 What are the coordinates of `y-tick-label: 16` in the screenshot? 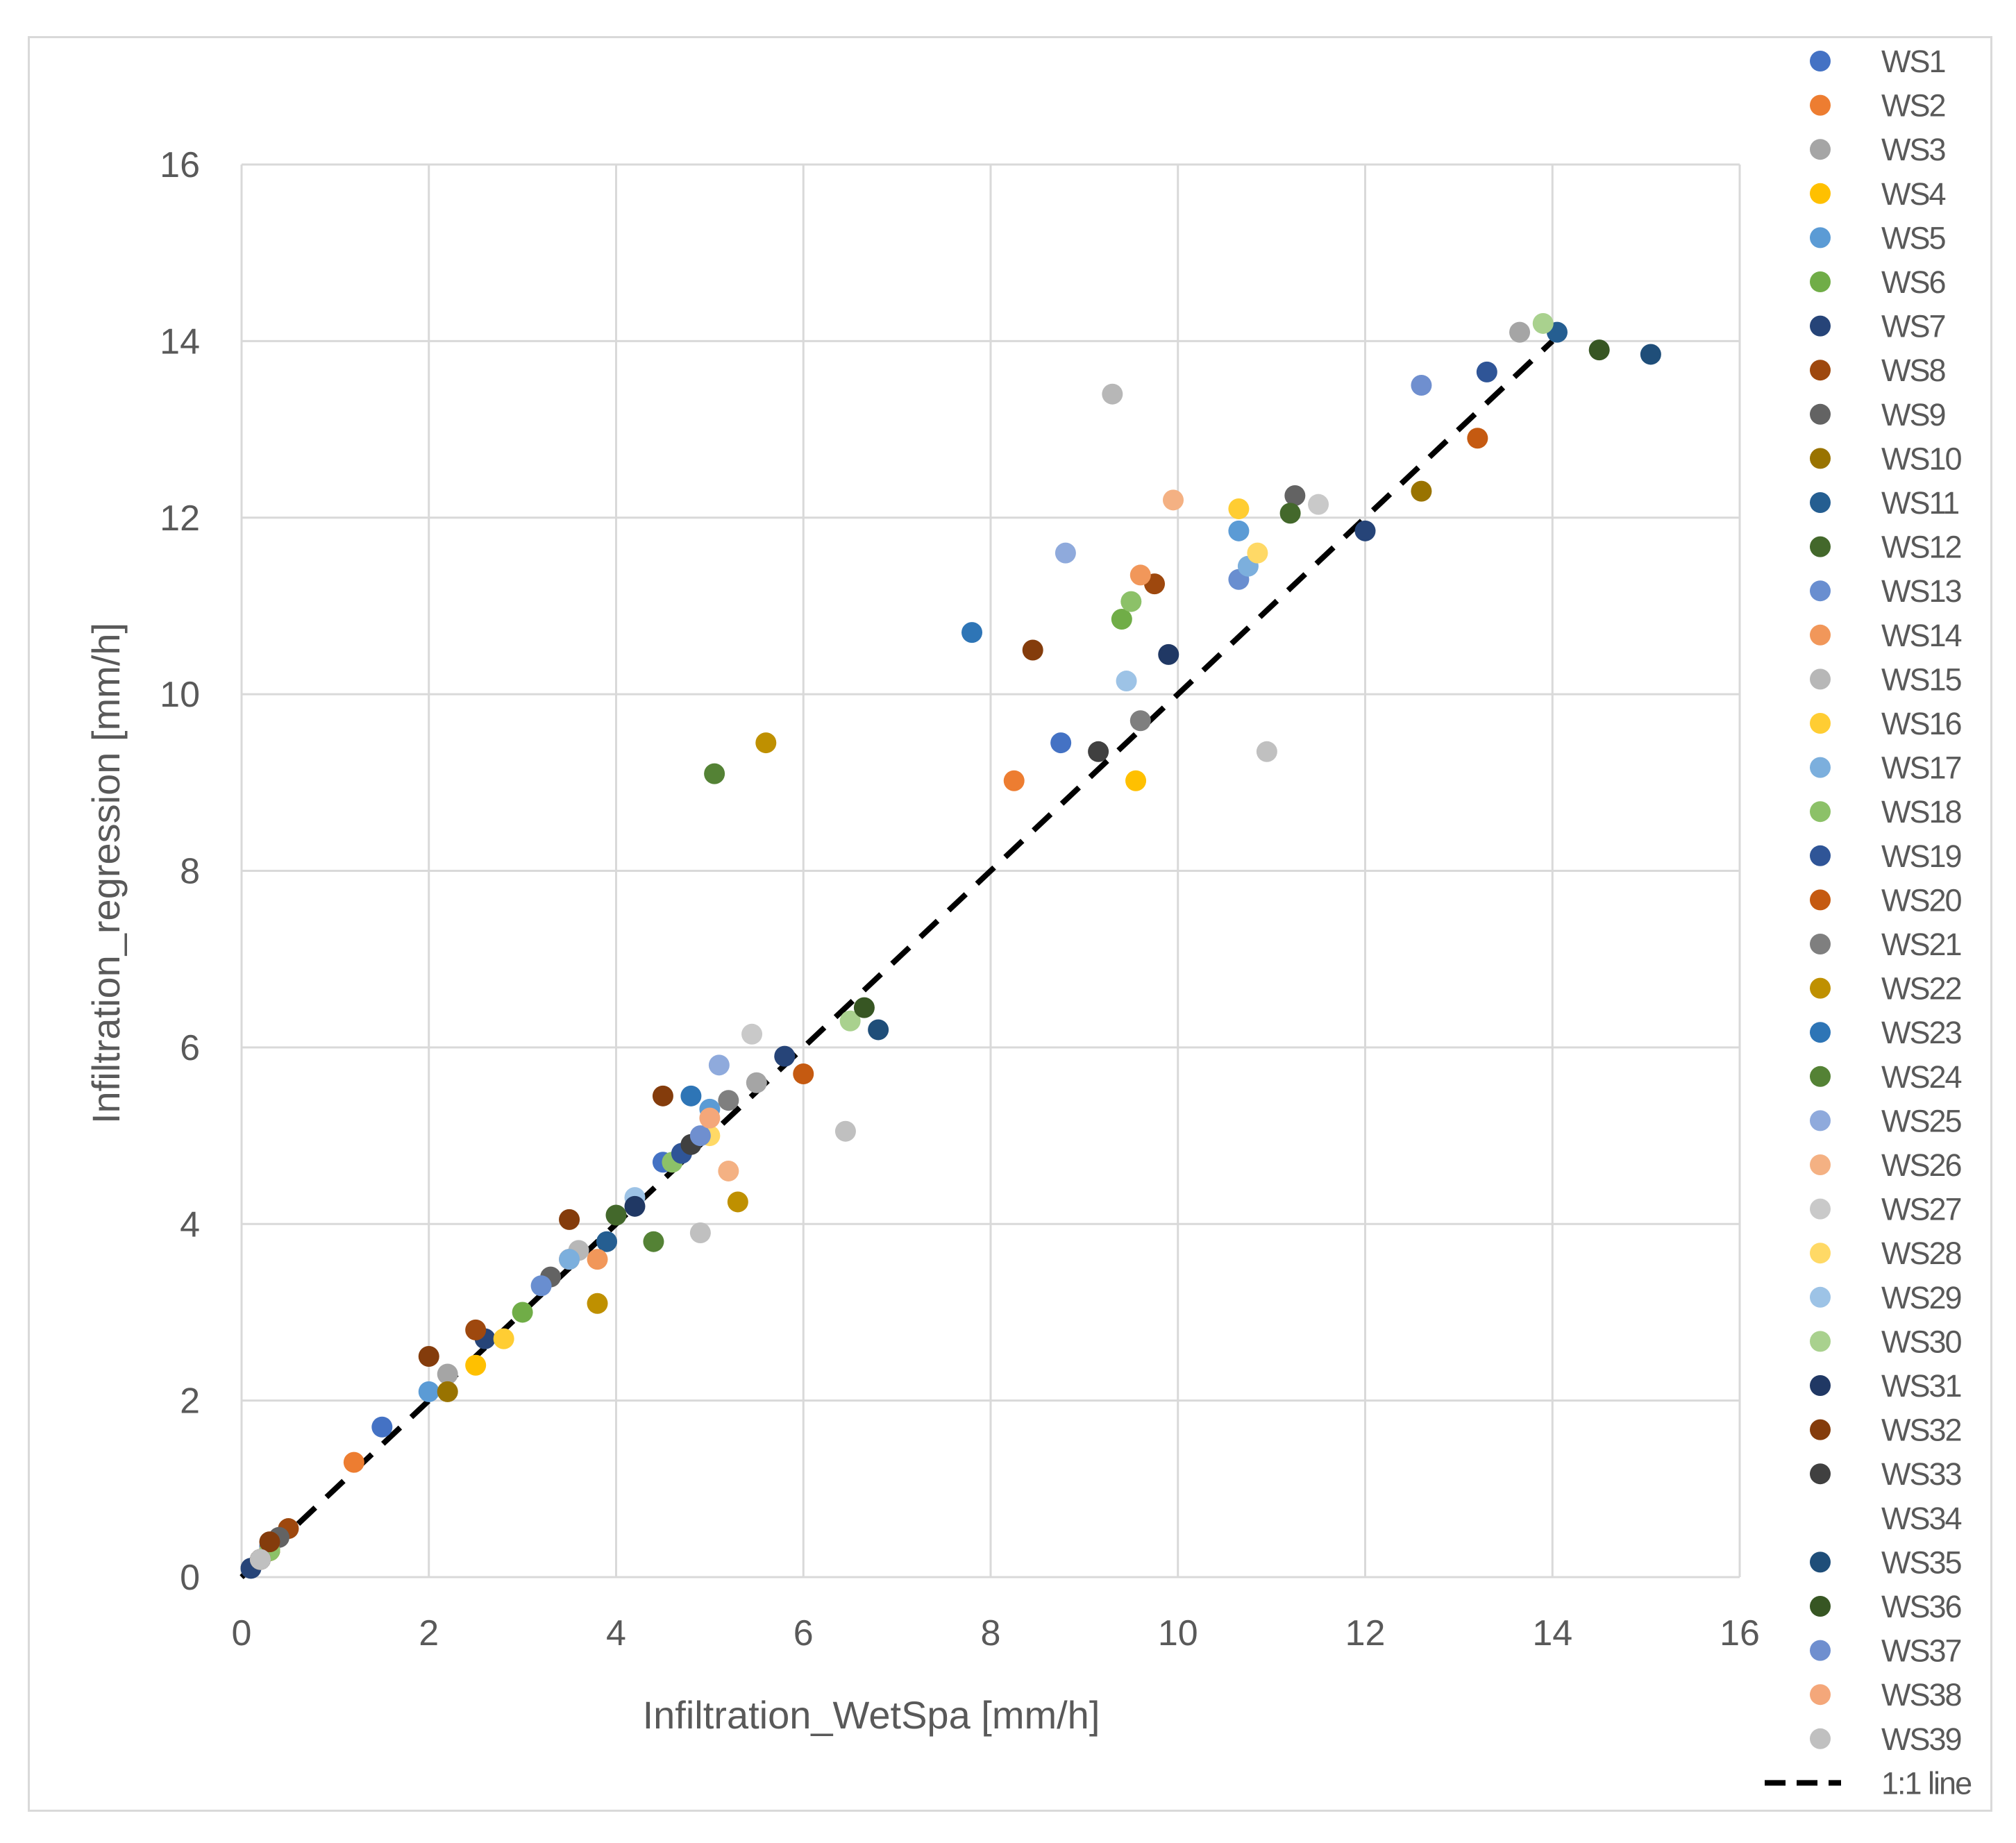 It's located at (180, 165).